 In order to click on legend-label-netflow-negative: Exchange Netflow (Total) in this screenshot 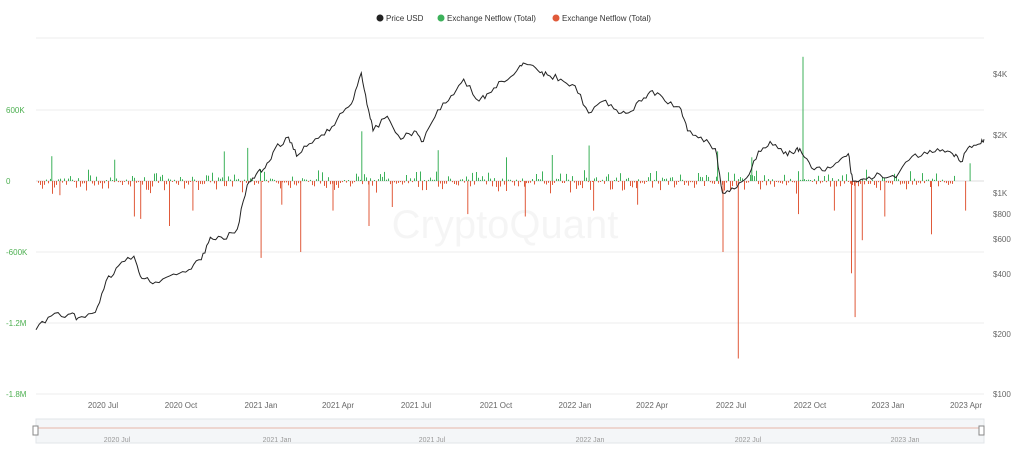, I will do `click(606, 18)`.